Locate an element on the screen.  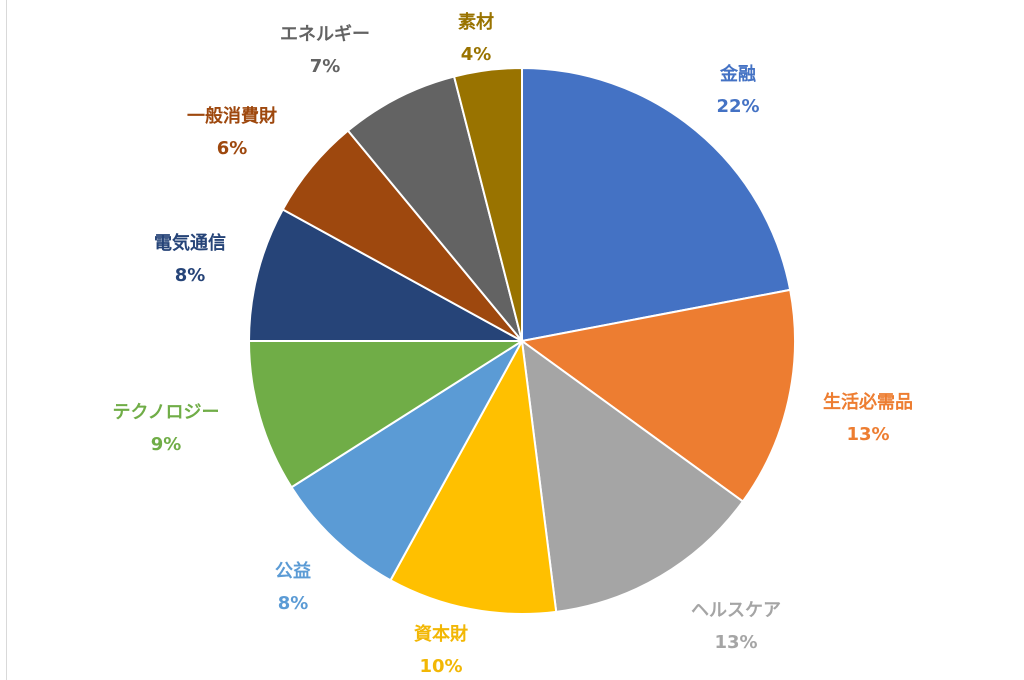
pie-label-percent-1: 13% is located at coordinates (867, 434).